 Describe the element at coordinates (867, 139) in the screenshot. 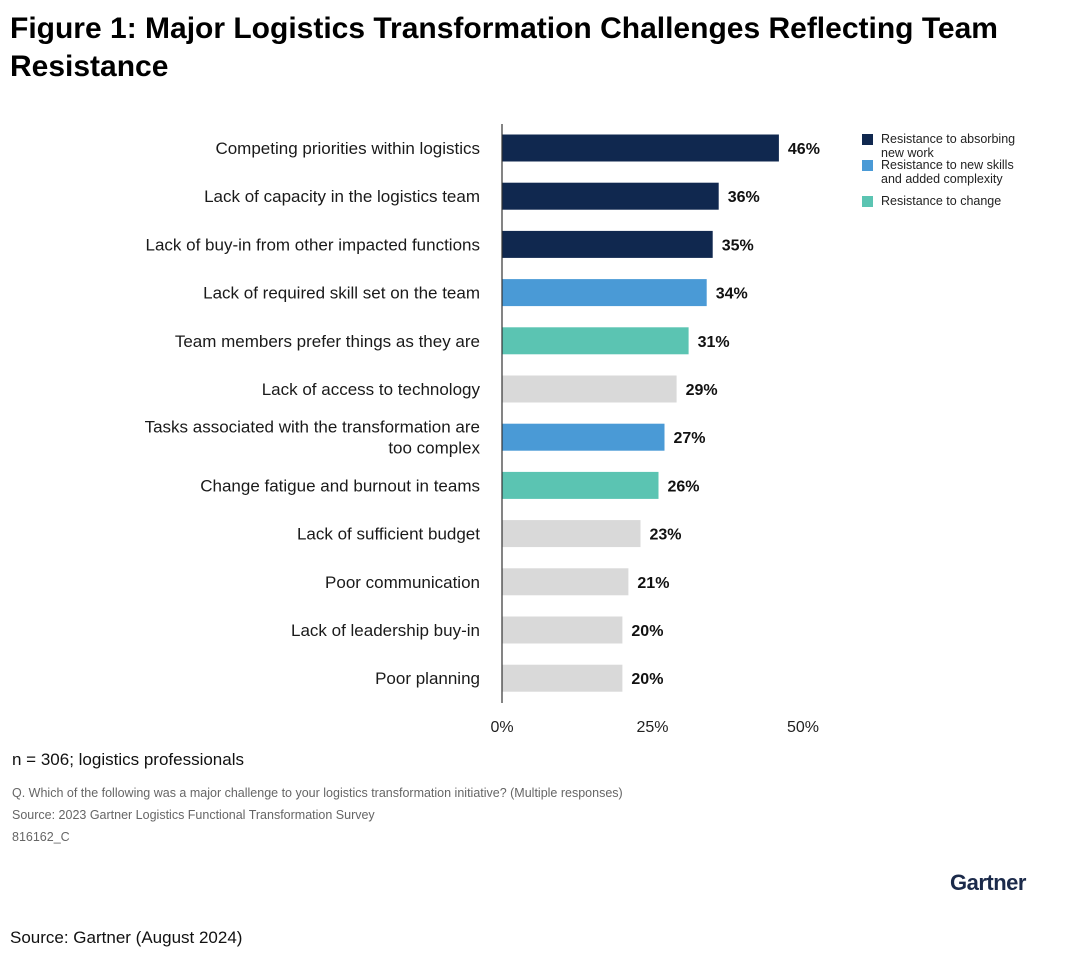

I see `legend-swatch-absorbing` at that location.